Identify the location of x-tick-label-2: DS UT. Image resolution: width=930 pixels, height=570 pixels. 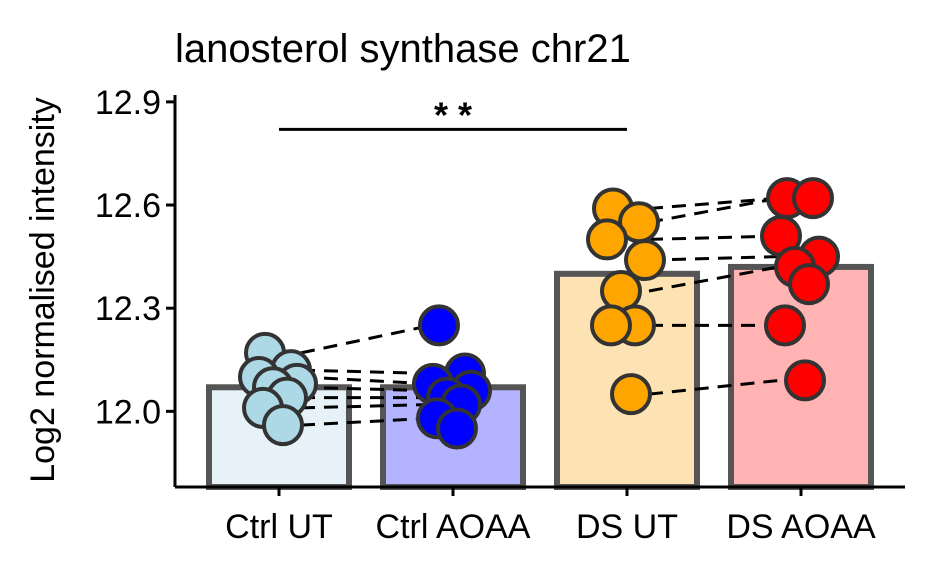
(627, 527).